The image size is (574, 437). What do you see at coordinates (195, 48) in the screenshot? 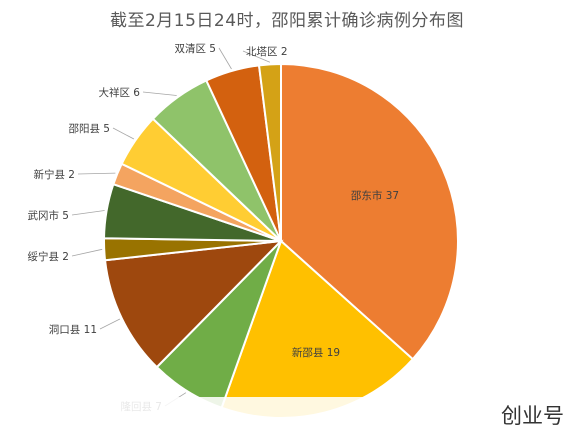
I see `slice-label-10: 双清区 5` at bounding box center [195, 48].